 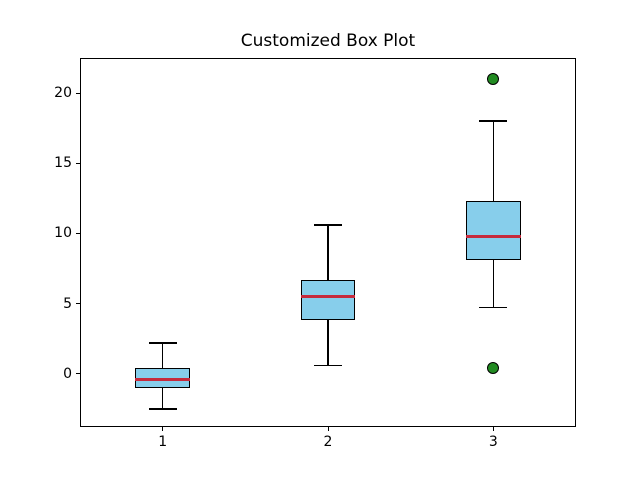 What do you see at coordinates (67, 303) in the screenshot?
I see `y-axis-tick-label: 5` at bounding box center [67, 303].